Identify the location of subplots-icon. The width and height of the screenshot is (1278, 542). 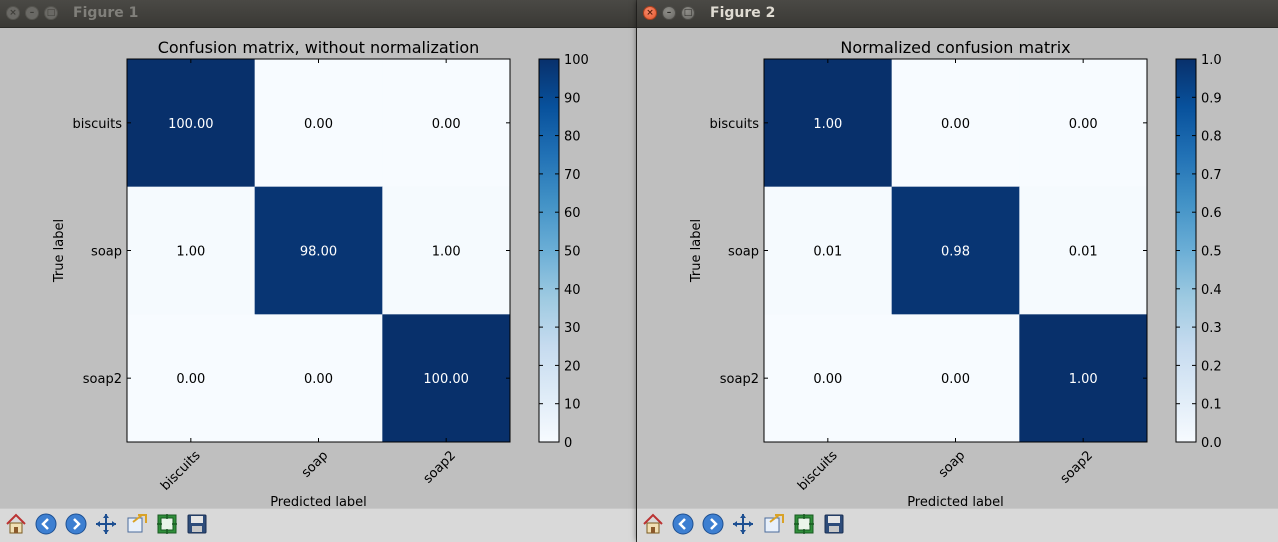
(167, 526).